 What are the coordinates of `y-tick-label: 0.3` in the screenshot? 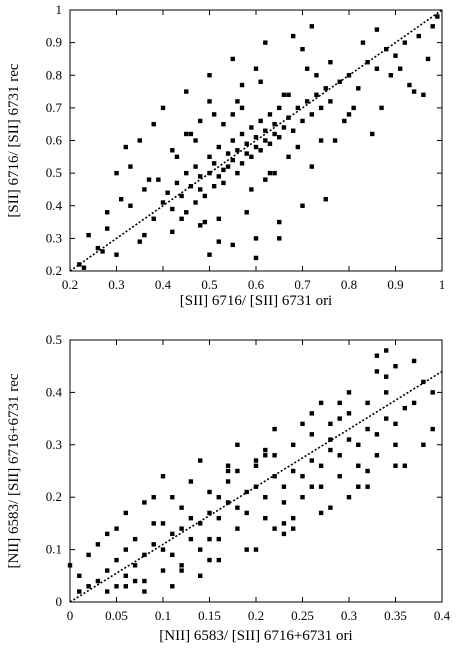 It's located at (54, 237).